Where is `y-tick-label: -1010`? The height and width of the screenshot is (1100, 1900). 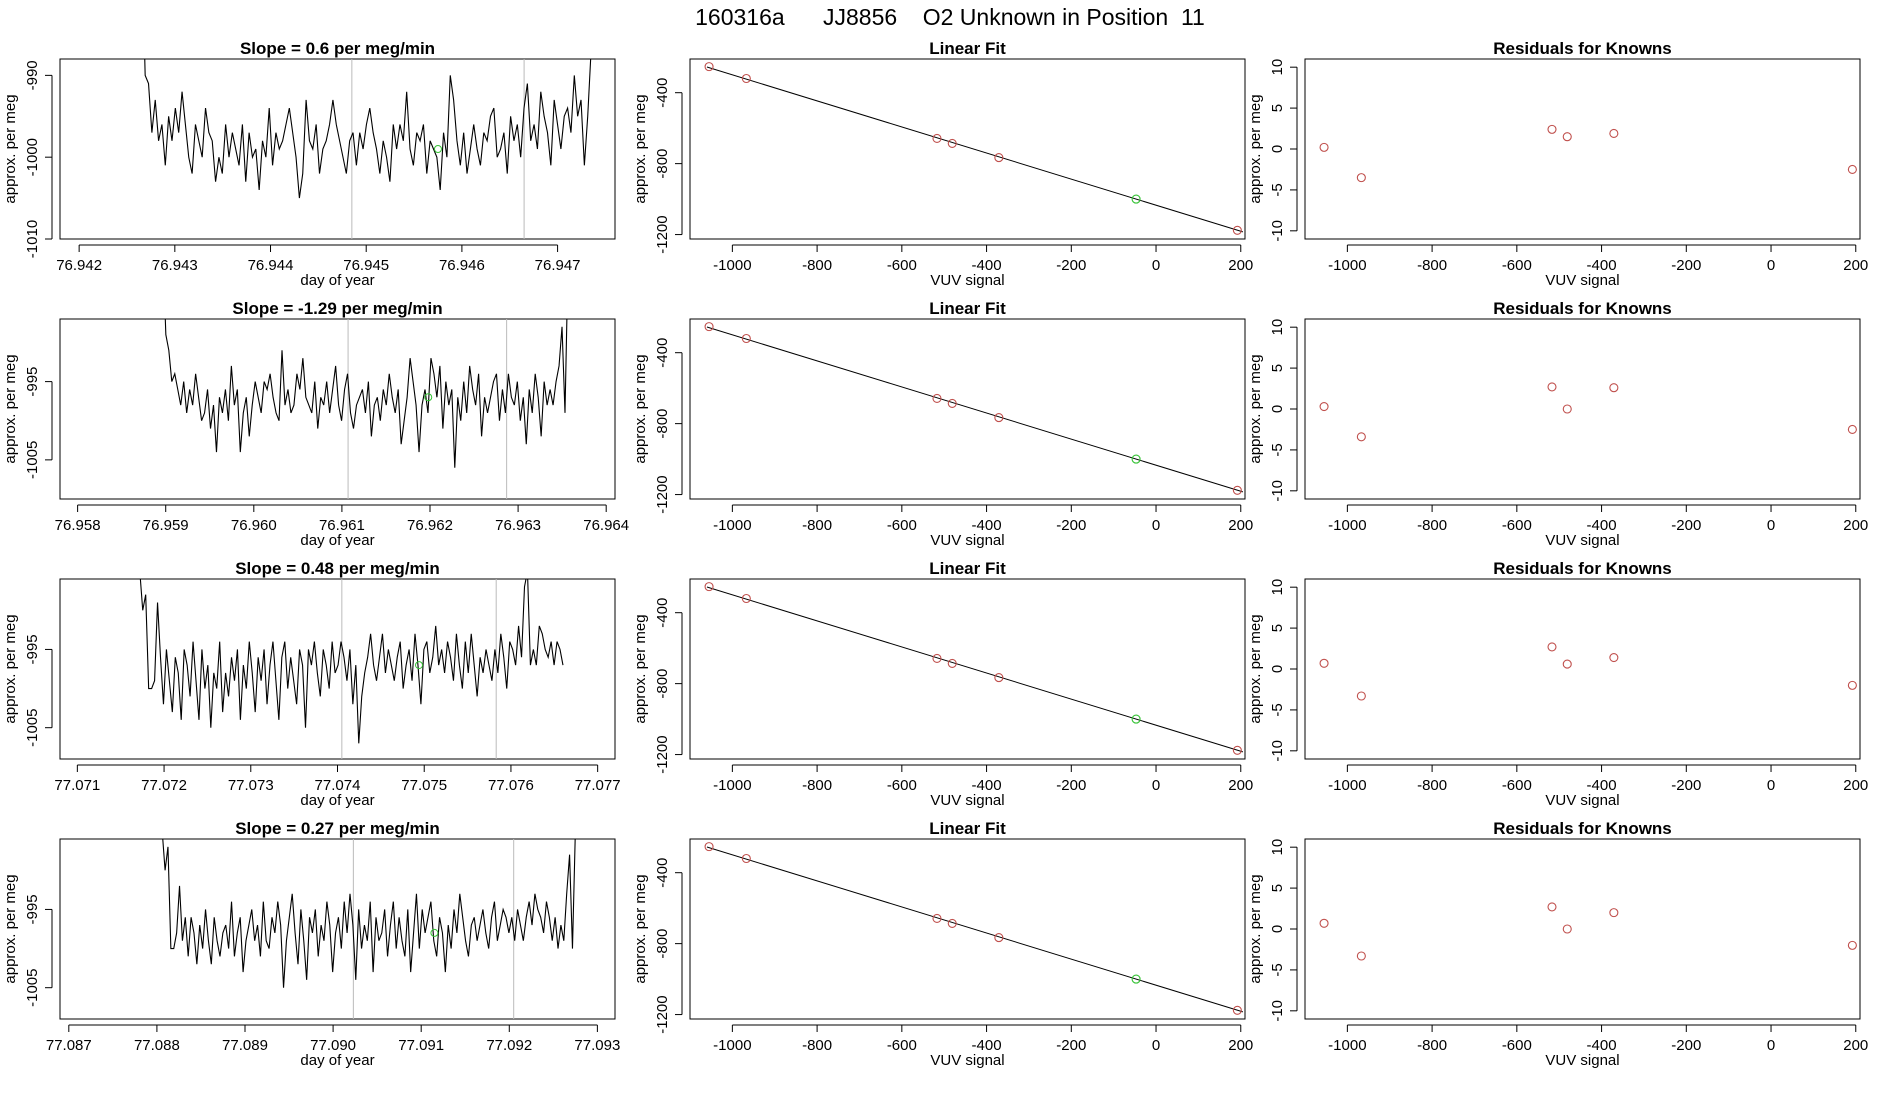
y-tick-label: -1010 is located at coordinates (32, 239).